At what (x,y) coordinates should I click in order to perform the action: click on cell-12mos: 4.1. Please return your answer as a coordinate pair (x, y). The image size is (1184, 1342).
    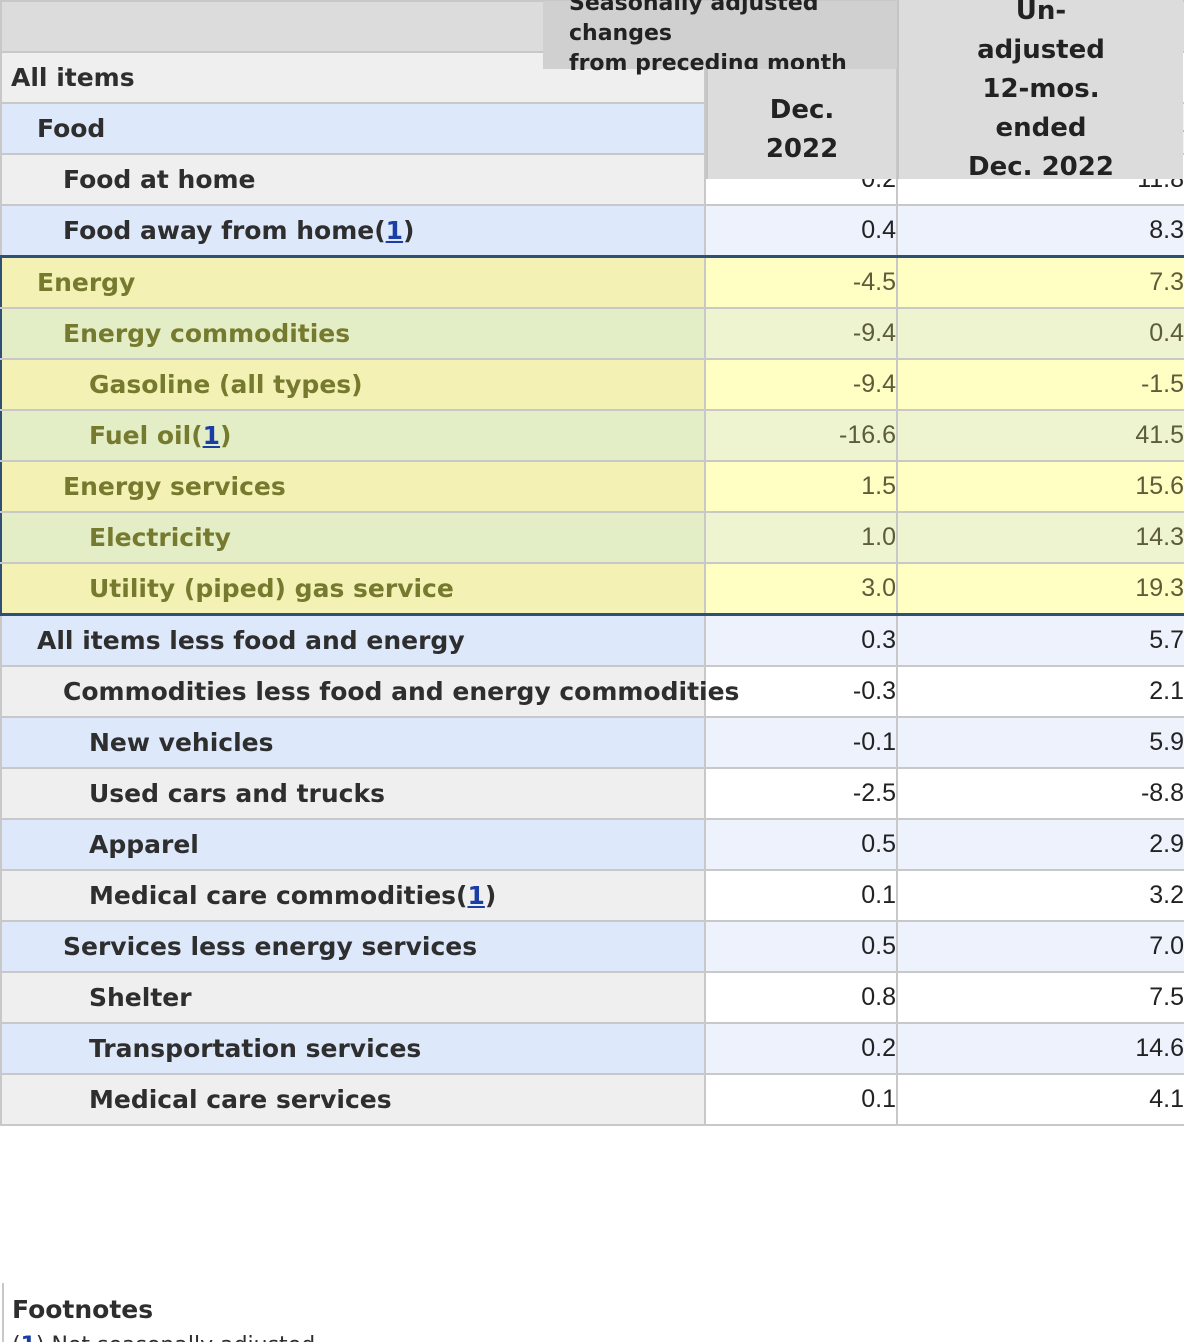
    Looking at the image, I should click on (1039, 1099).